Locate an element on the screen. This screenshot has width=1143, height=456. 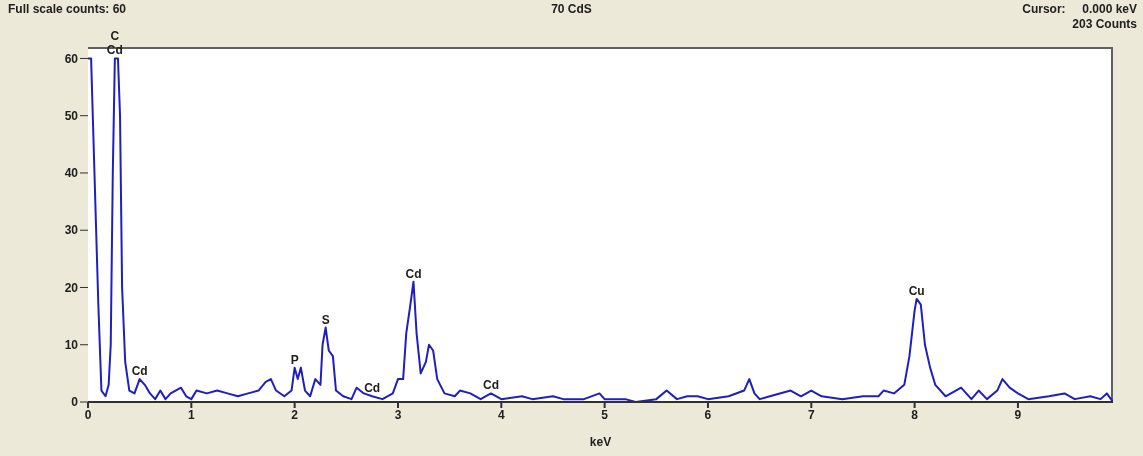
x-tick-label: 1 is located at coordinates (191, 414).